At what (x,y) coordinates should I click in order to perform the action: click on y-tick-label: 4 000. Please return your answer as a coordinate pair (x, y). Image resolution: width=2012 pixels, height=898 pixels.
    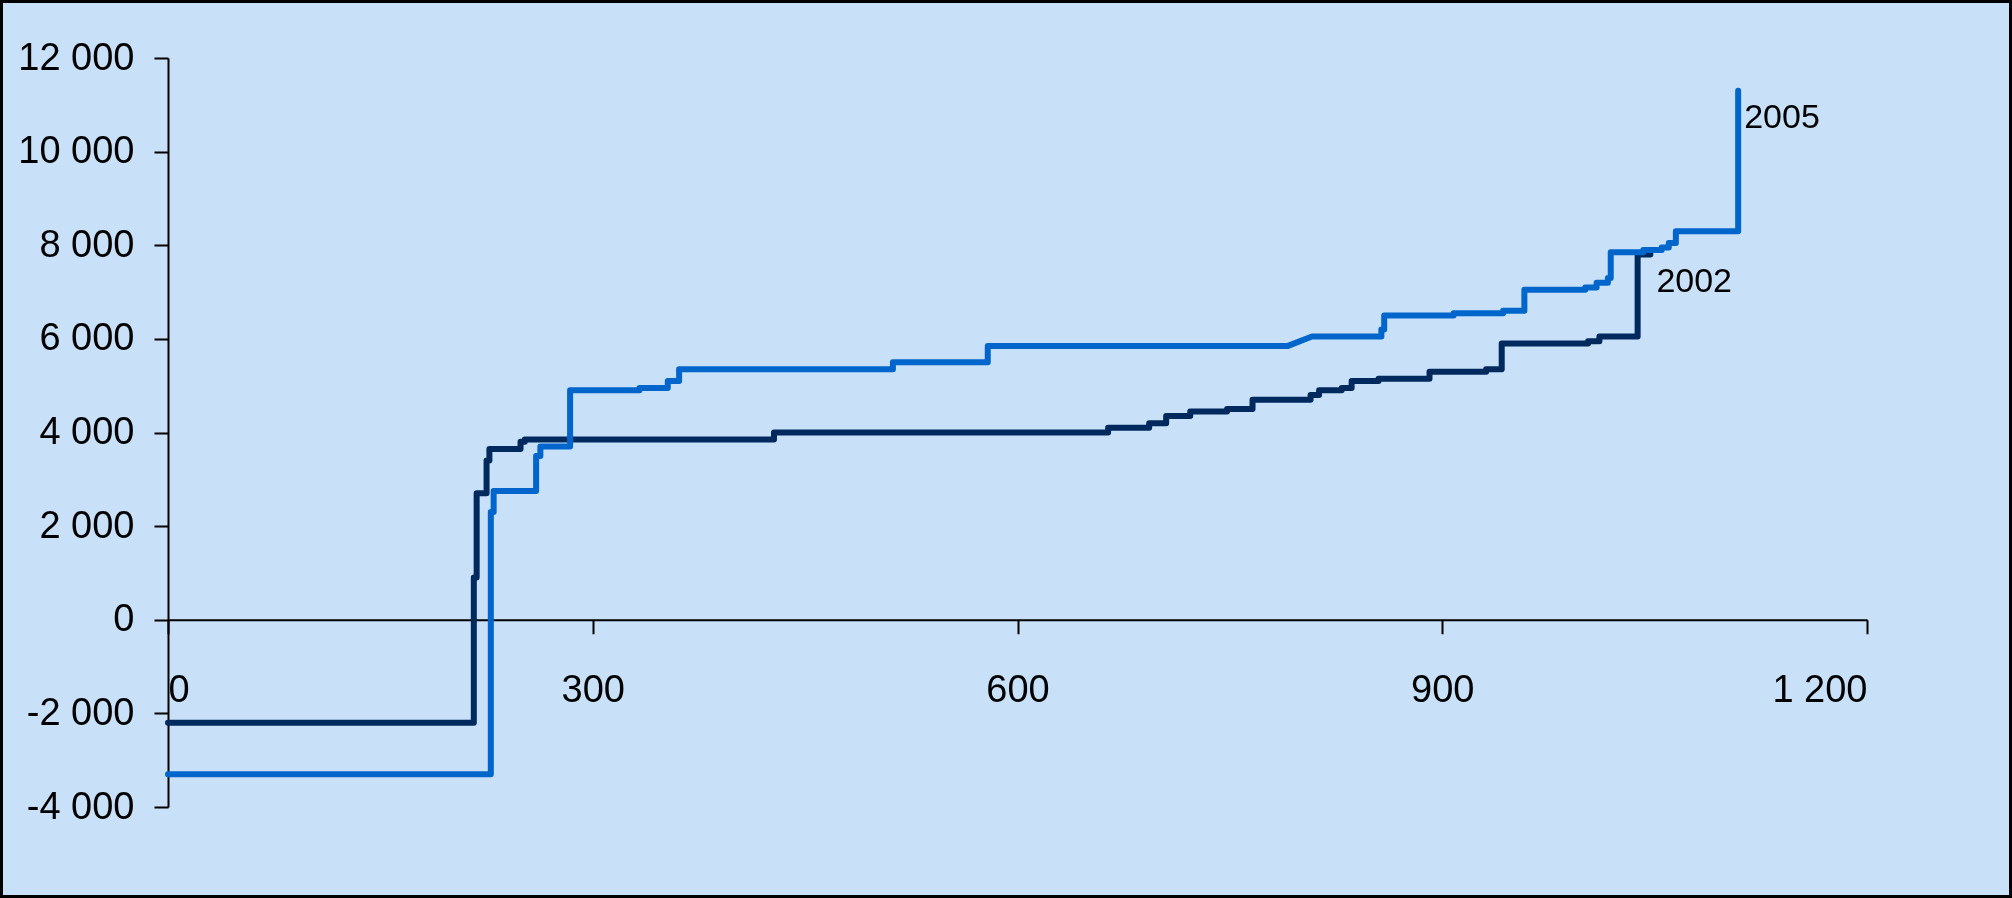
    Looking at the image, I should click on (87, 431).